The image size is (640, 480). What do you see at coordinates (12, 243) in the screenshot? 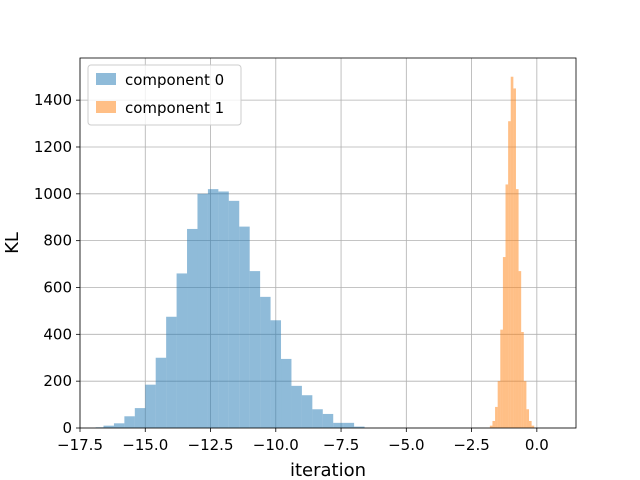
I see `y-axis-label: KL` at bounding box center [12, 243].